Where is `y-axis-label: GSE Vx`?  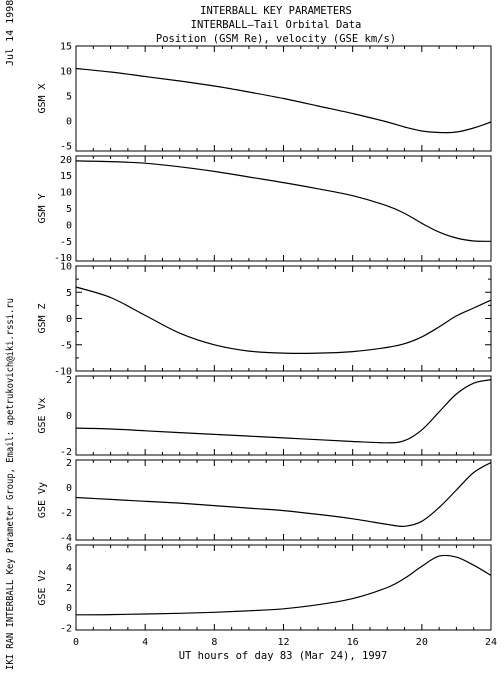
y-axis-label: GSE Vx is located at coordinates (42, 415).